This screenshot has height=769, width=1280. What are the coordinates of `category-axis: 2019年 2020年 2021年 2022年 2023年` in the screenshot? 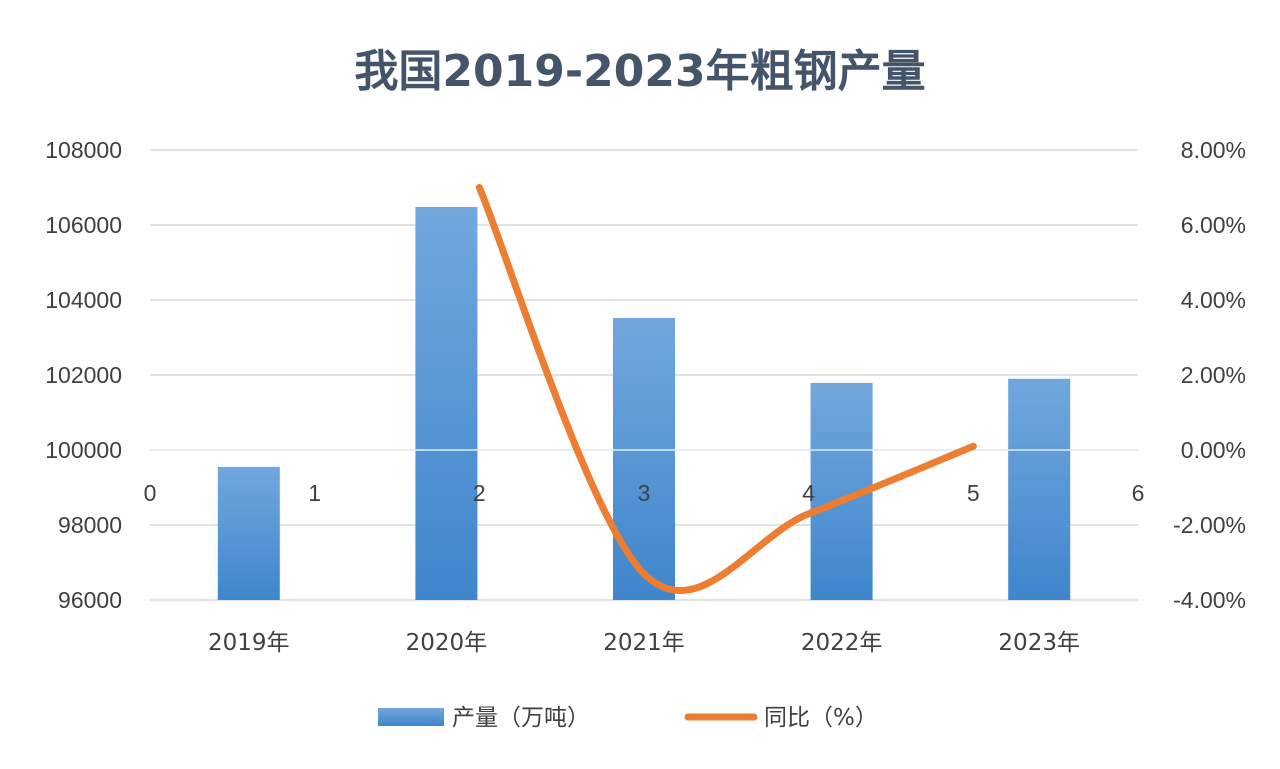 It's located at (644, 643).